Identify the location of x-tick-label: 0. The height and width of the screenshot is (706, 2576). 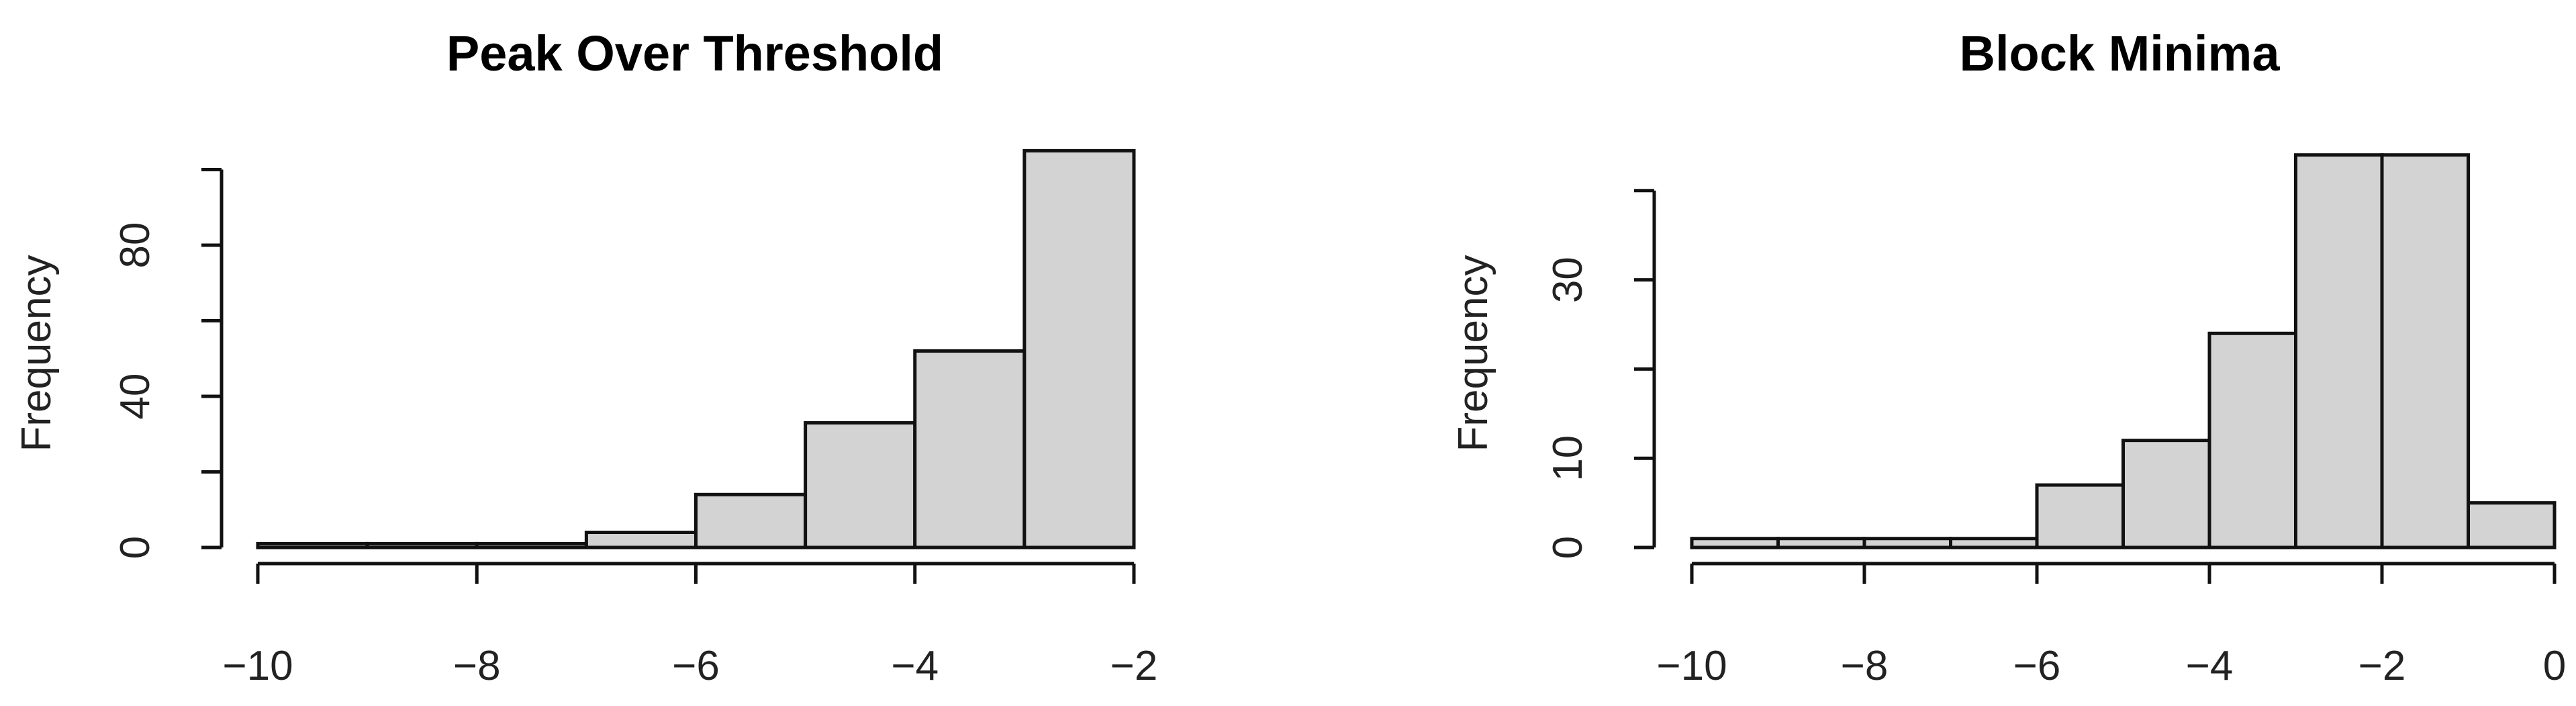
(2554, 666).